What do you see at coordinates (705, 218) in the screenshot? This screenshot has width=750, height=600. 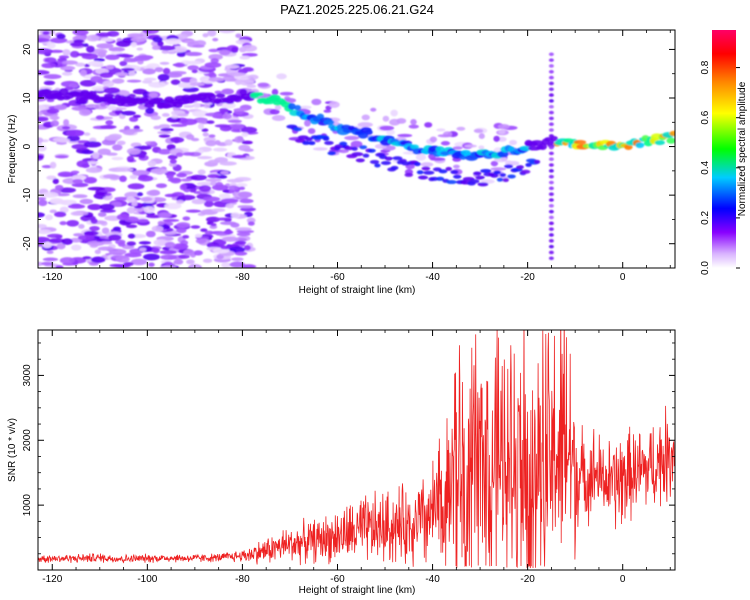 I see `colorbar-tick-label: 0.2` at bounding box center [705, 218].